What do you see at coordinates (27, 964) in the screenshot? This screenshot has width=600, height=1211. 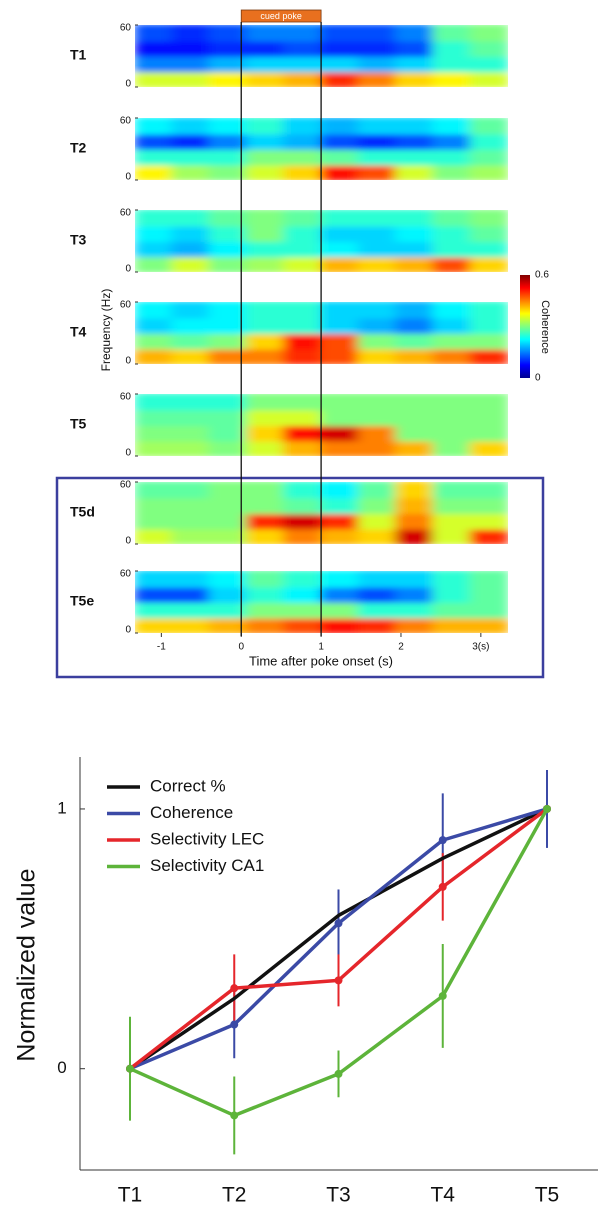 I see `y-axis-label: Normalized value` at bounding box center [27, 964].